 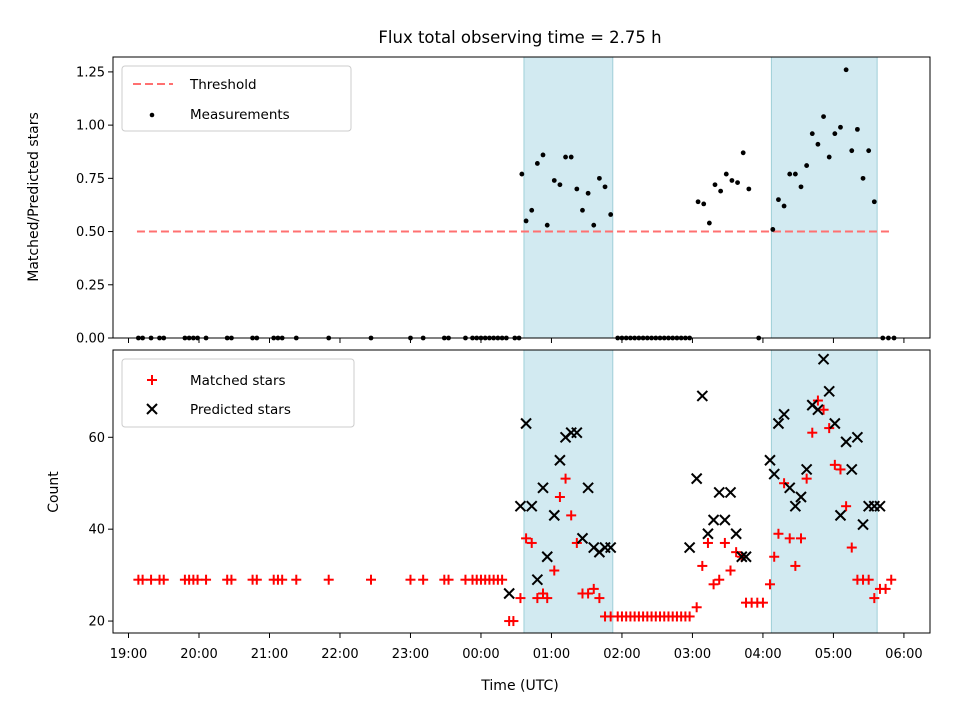 What do you see at coordinates (152, 115) in the screenshot?
I see `legend-measurements-swatch` at bounding box center [152, 115].